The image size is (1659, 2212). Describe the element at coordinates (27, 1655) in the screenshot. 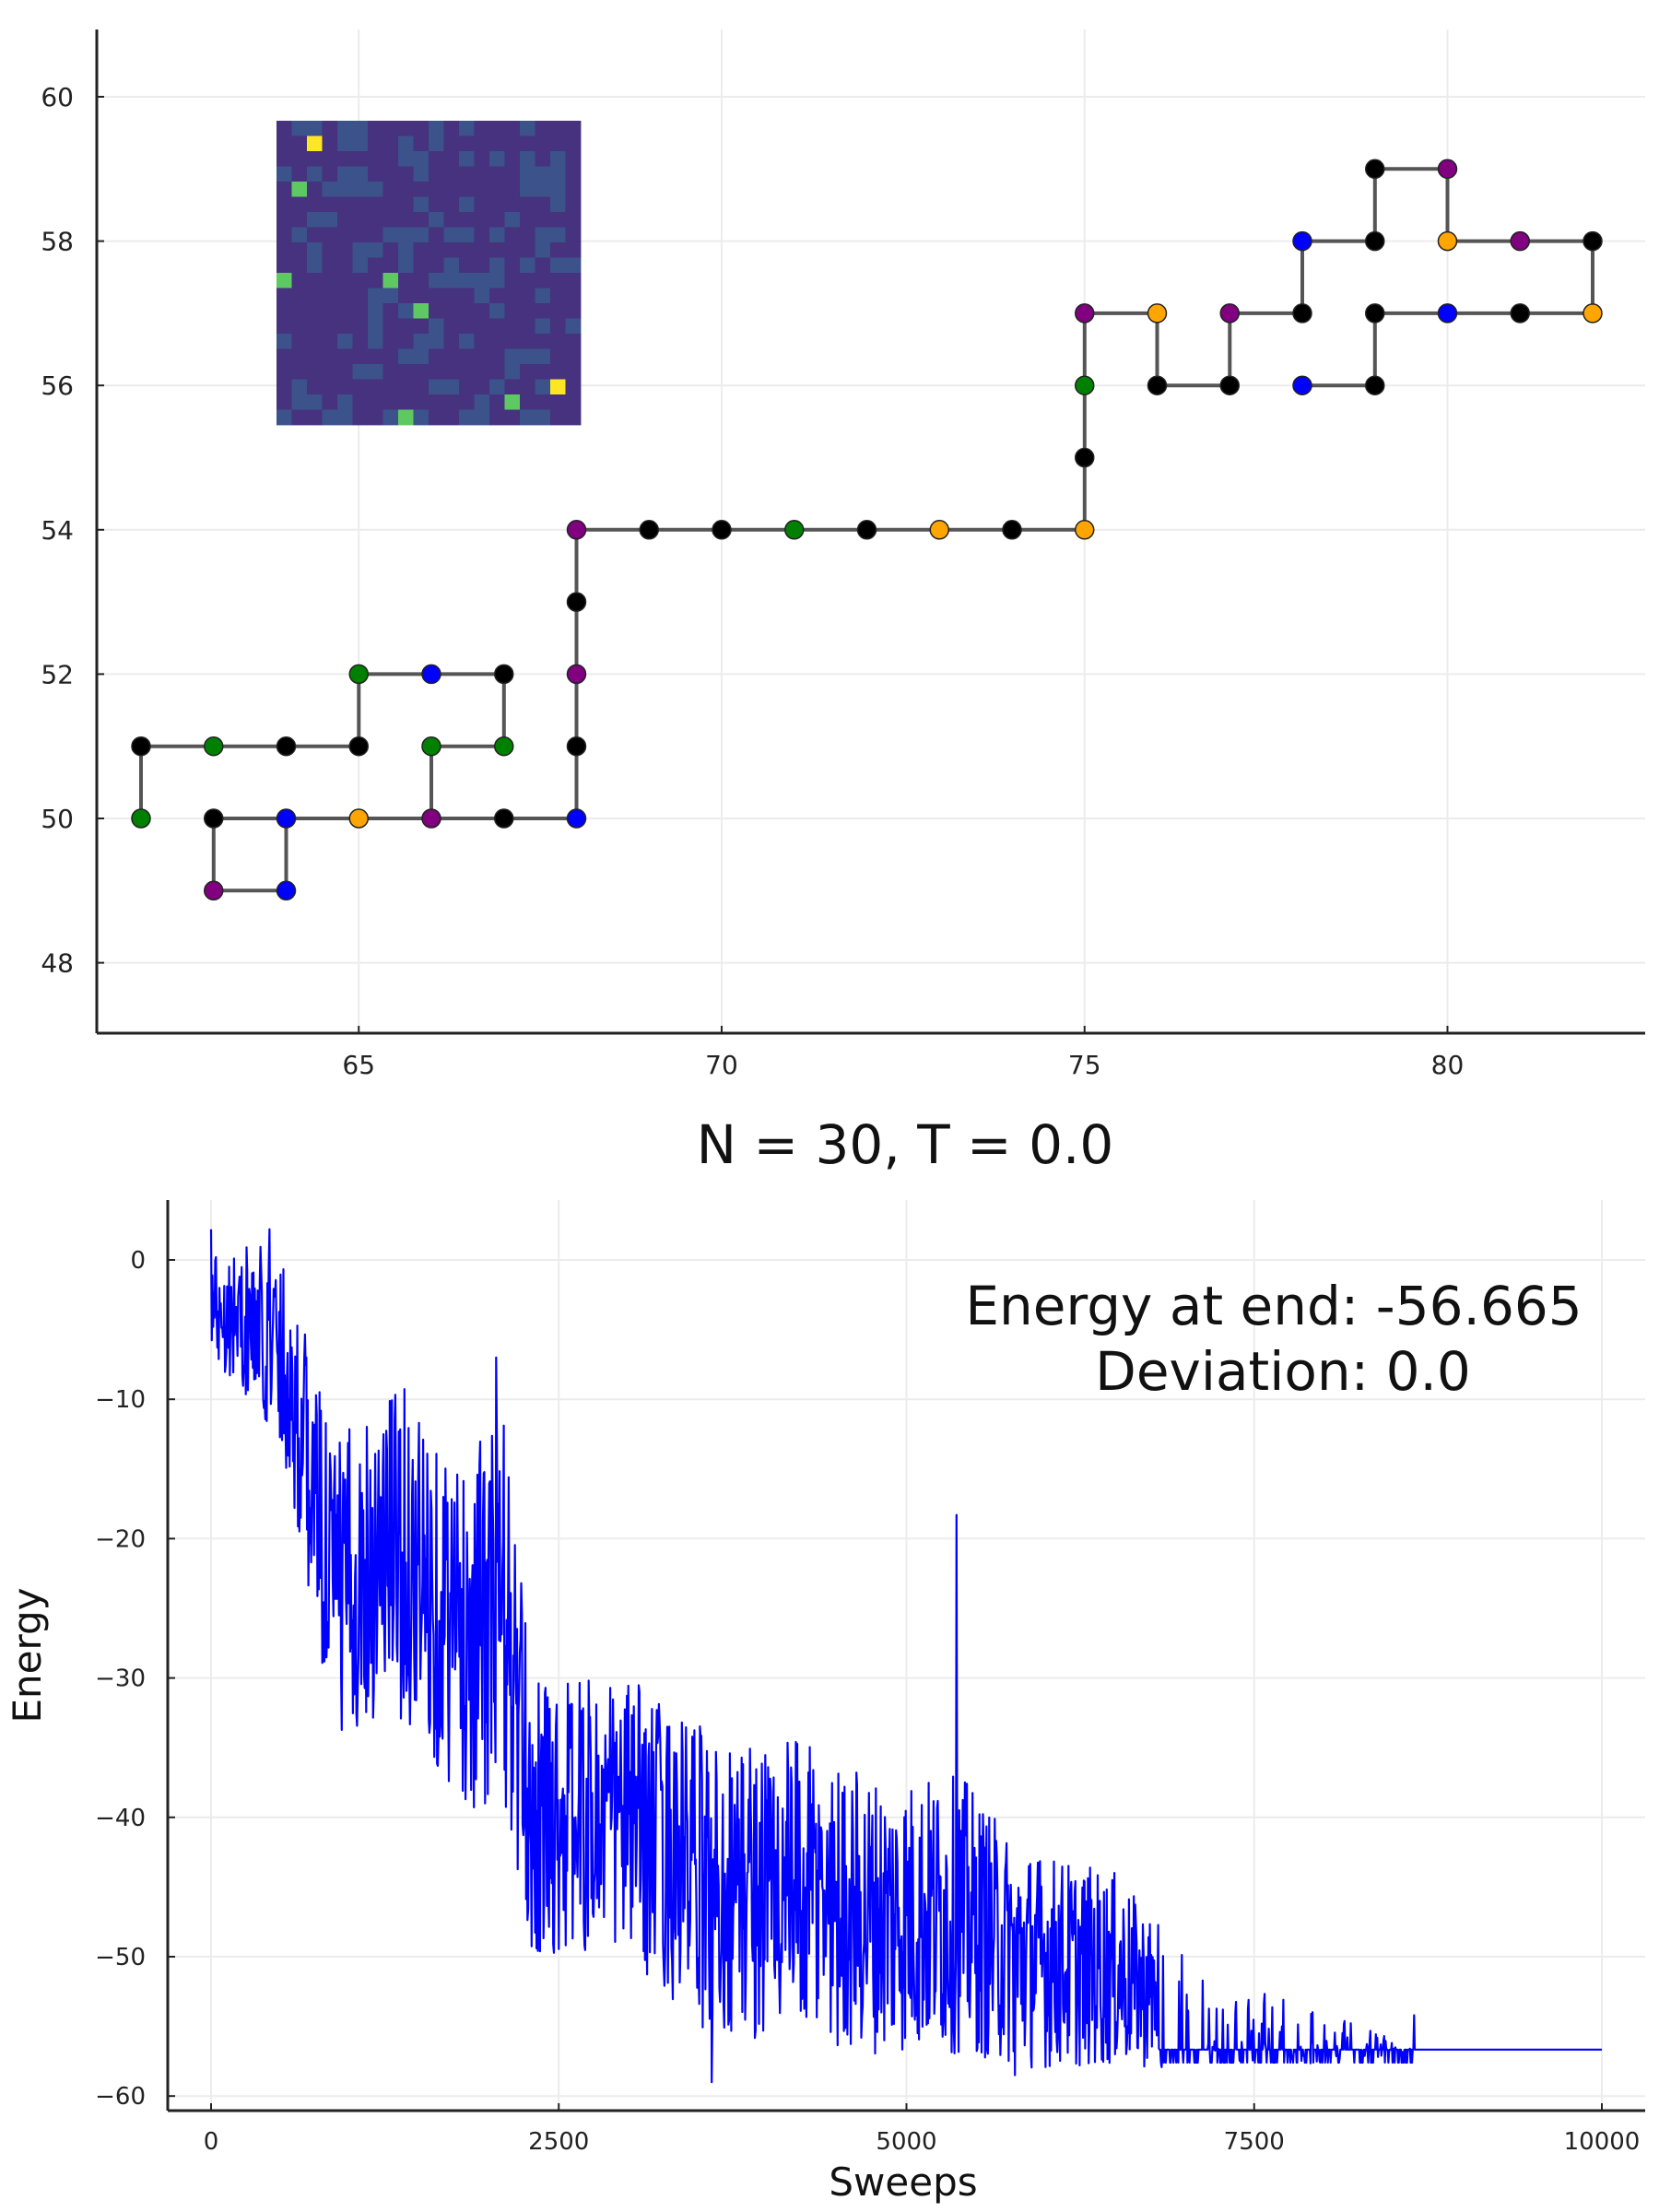

I see `energy-y-axis-label: Energy` at that location.